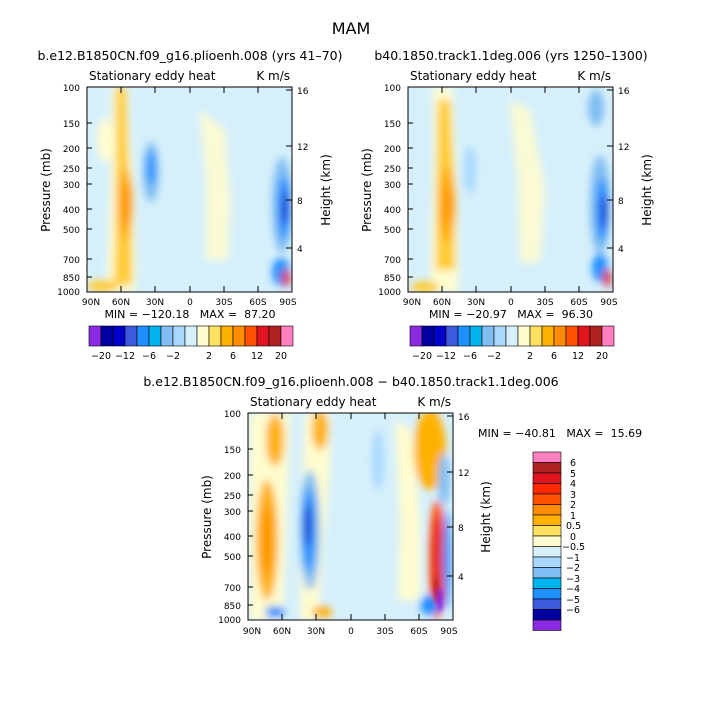  What do you see at coordinates (573, 526) in the screenshot?
I see `colorbar-label: 0.5` at bounding box center [573, 526].